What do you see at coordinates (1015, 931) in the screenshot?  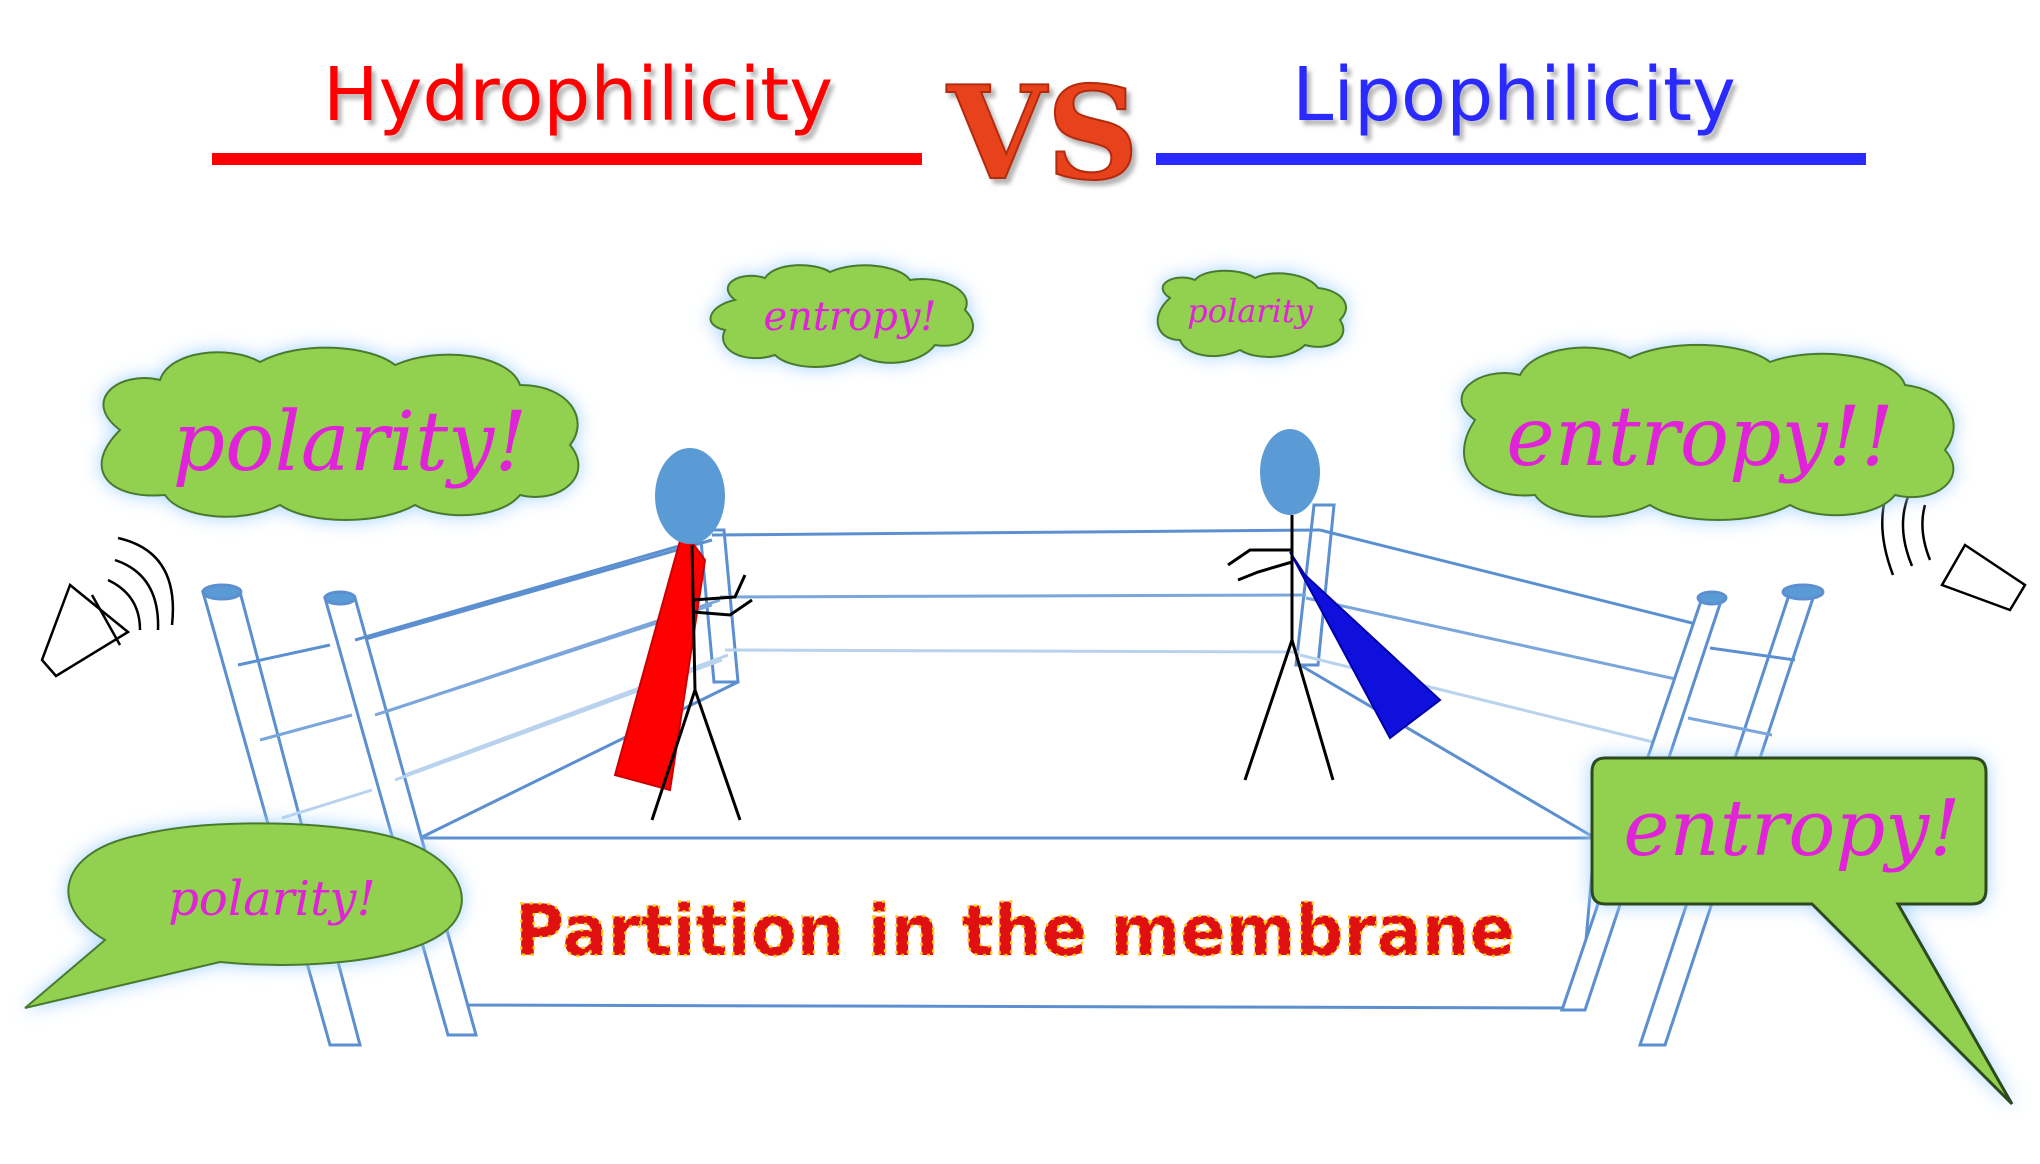 I see `banner-text: Partition in the membrane` at bounding box center [1015, 931].